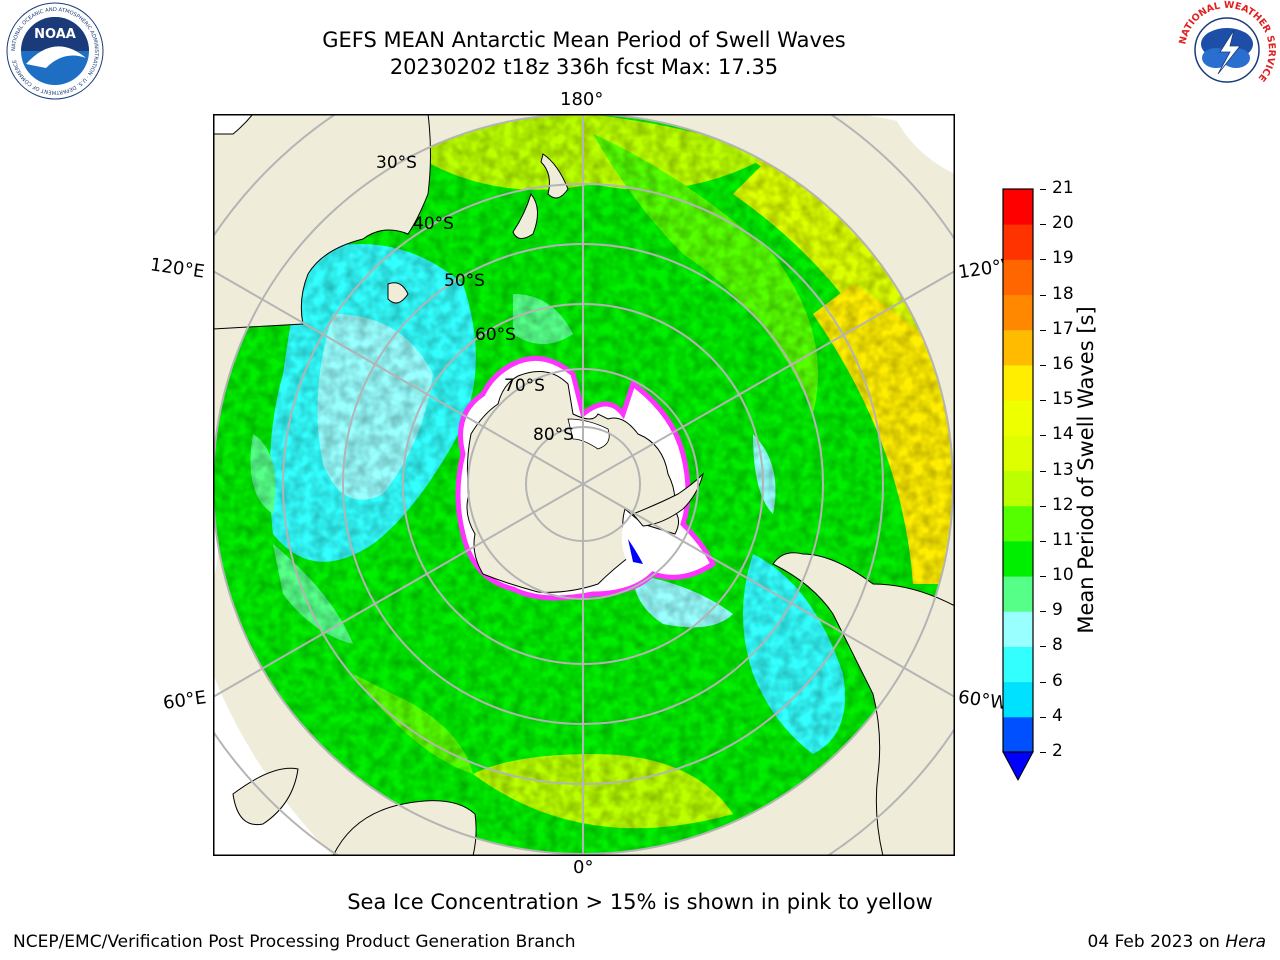 Image resolution: width=1280 pixels, height=960 pixels. I want to click on colorbar-tick-label: 16, so click(1063, 363).